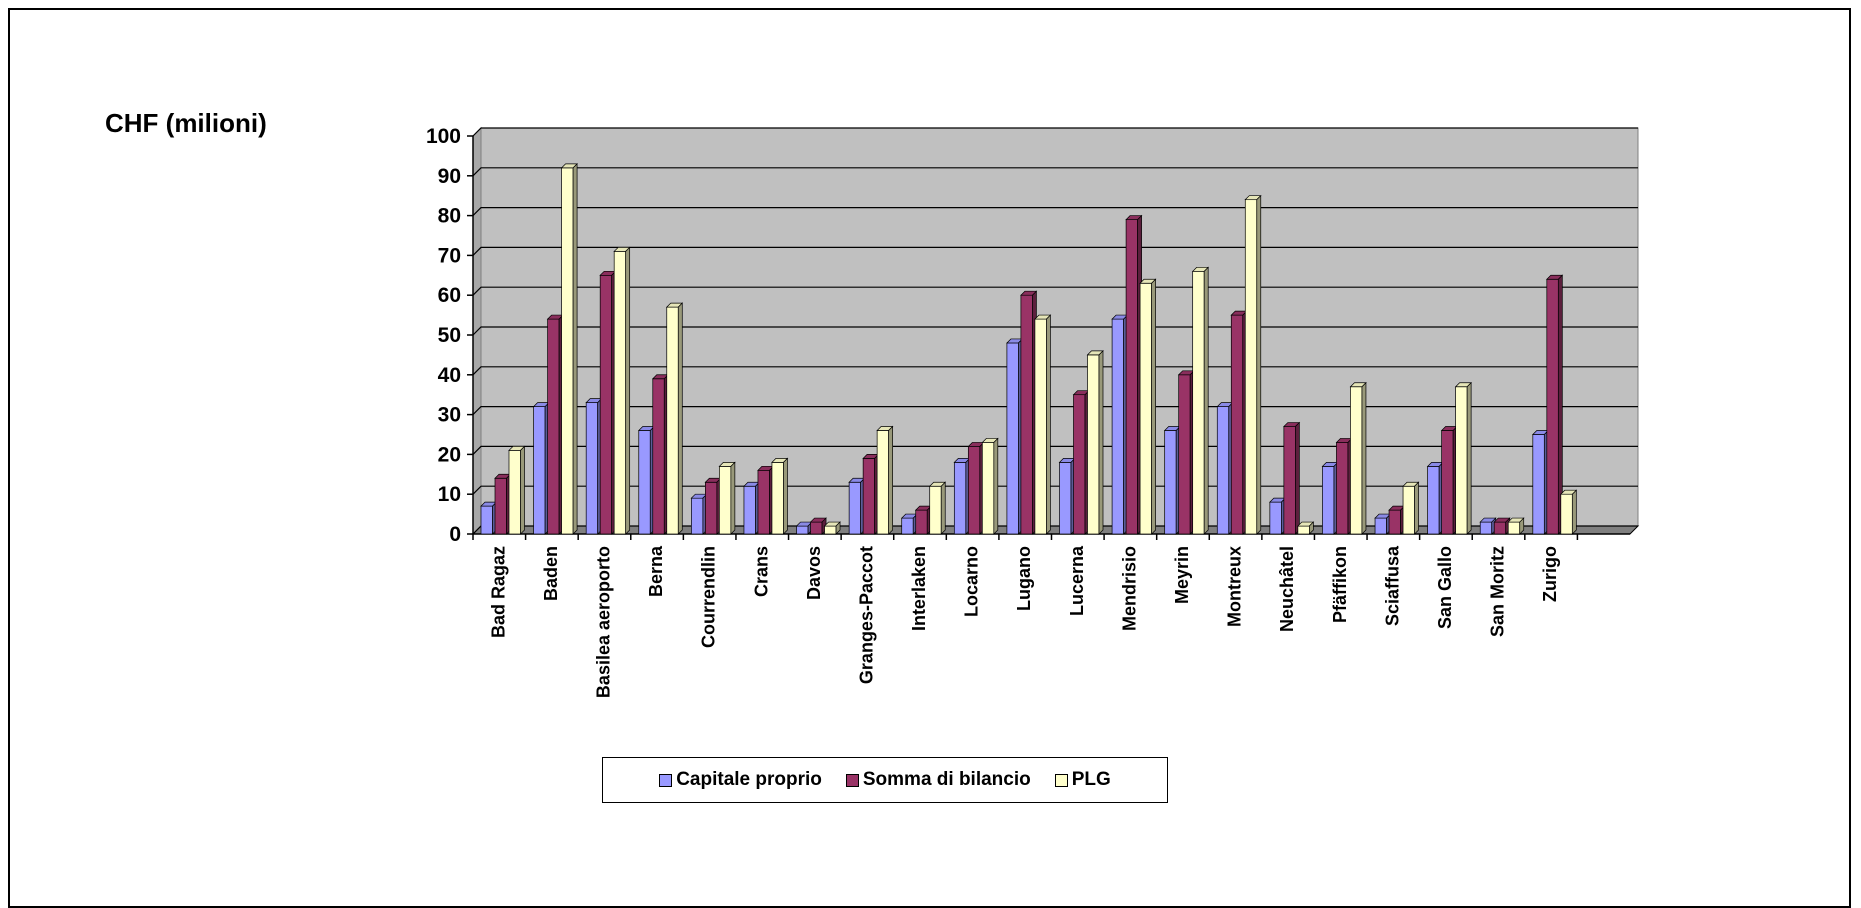 This screenshot has width=1861, height=908. Describe the element at coordinates (1129, 588) in the screenshot. I see `x-category-label: Mendrisio` at that location.